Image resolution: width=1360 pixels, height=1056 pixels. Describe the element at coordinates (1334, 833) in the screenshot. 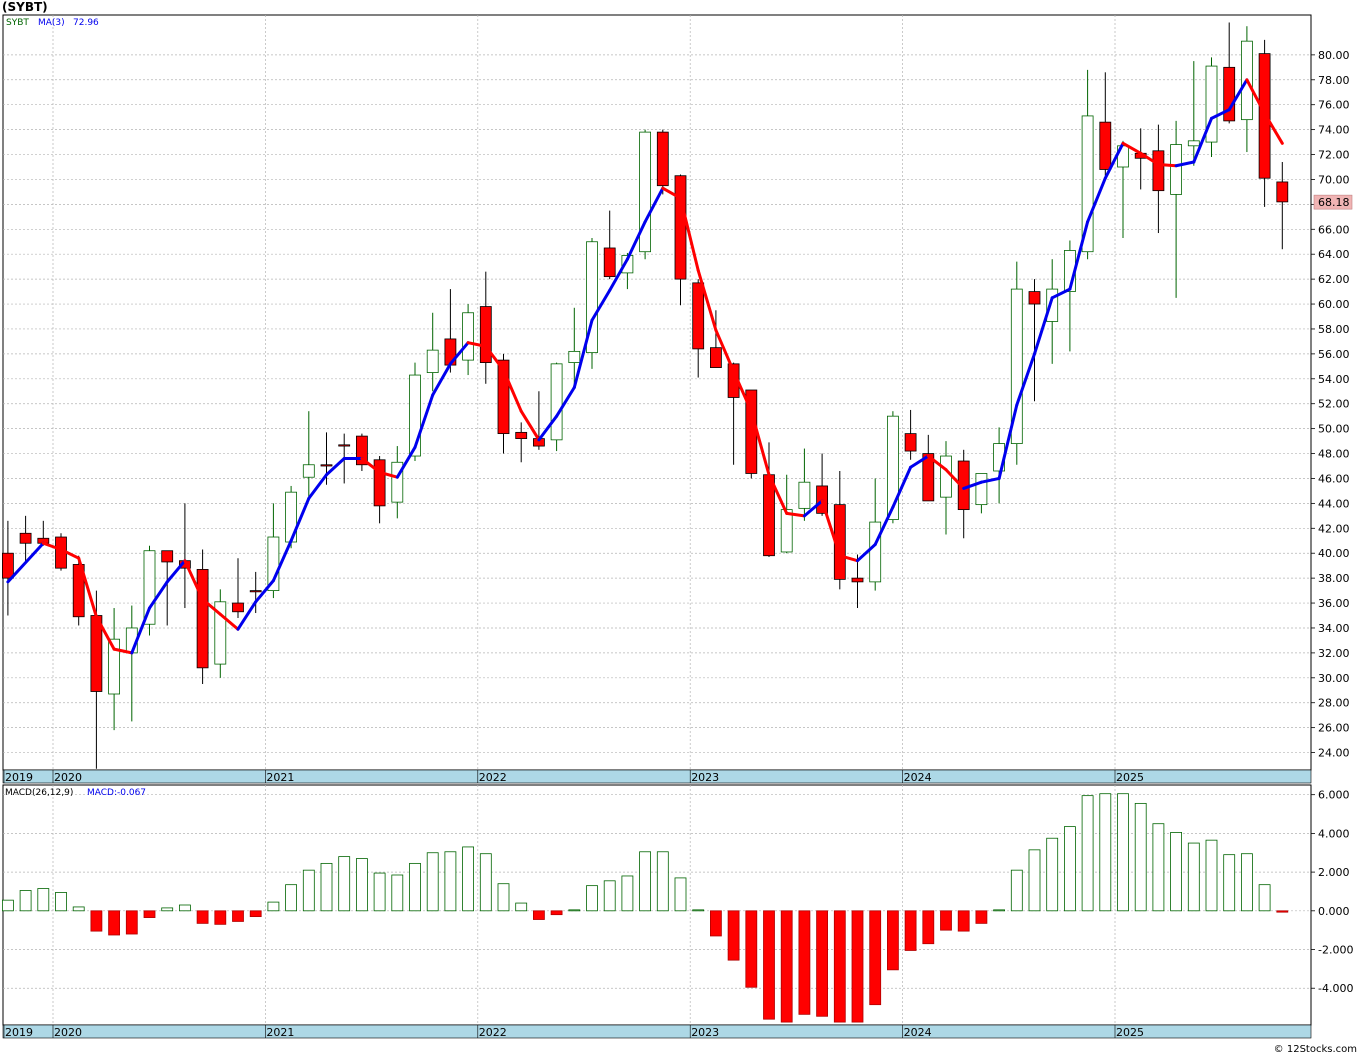

I see `macd-y-tick-label: 4.000` at that location.